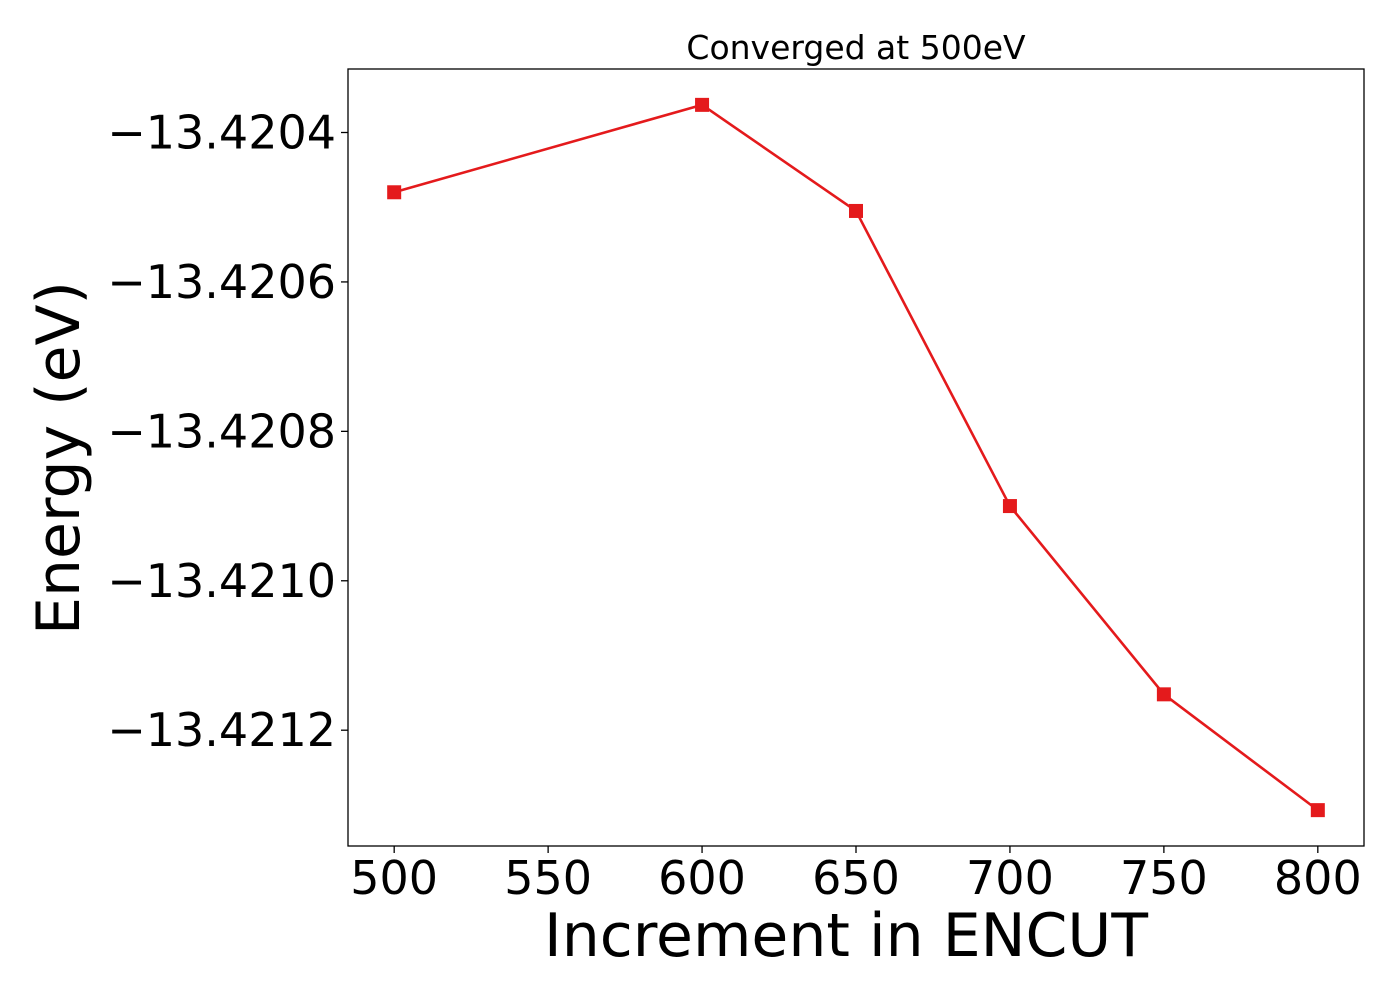 The image size is (1400, 1000). Describe the element at coordinates (1164, 878) in the screenshot. I see `x-tick-label: 750` at that location.